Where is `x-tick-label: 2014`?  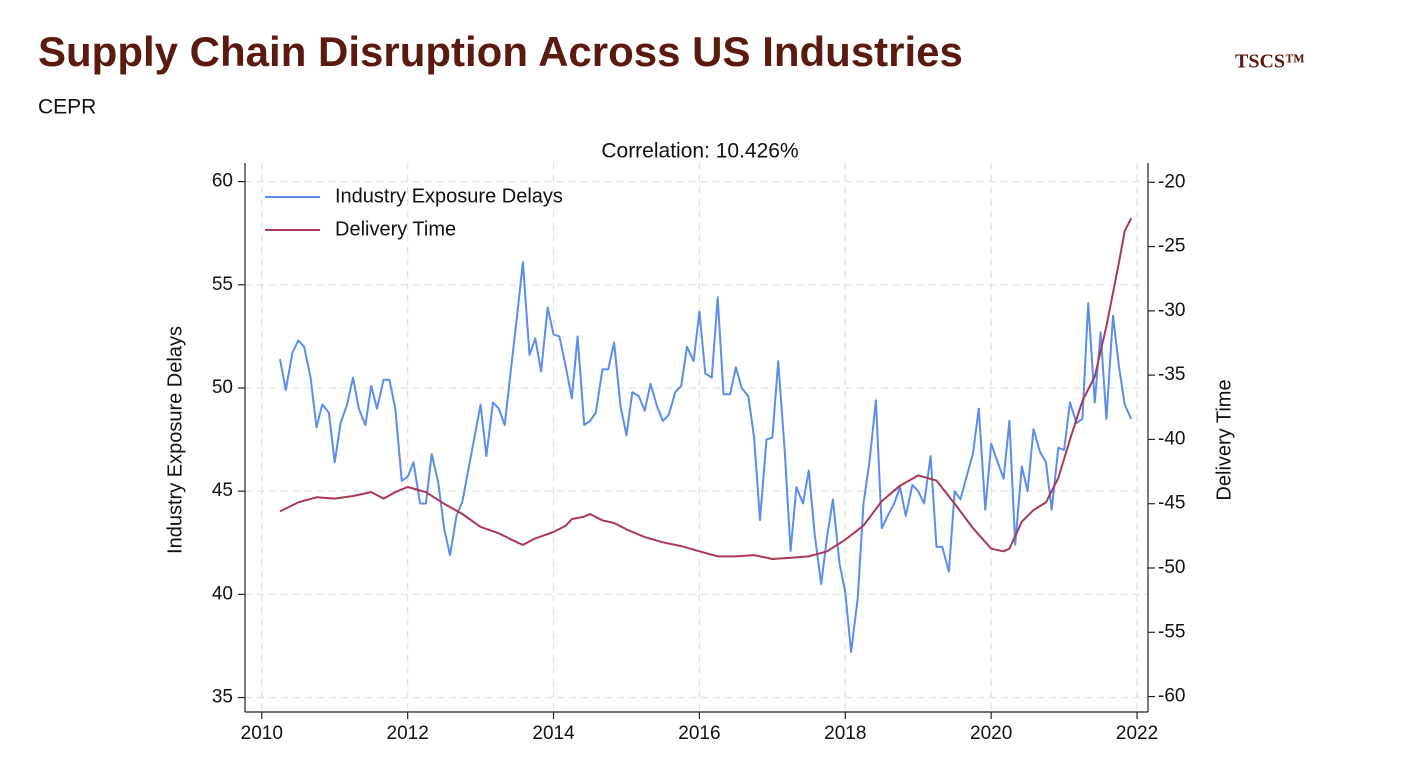
x-tick-label: 2014 is located at coordinates (553, 733).